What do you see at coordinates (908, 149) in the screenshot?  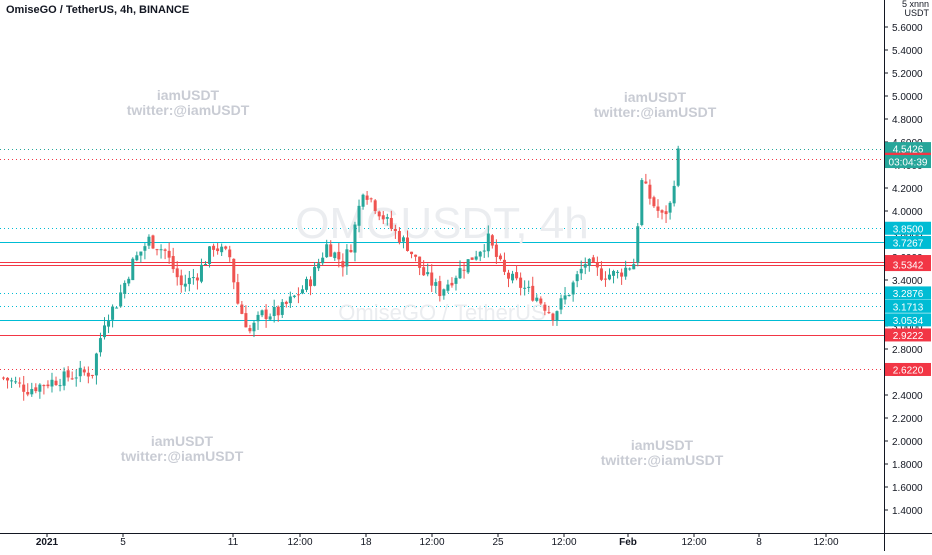 I see `price-level-tag: 4.5426` at bounding box center [908, 149].